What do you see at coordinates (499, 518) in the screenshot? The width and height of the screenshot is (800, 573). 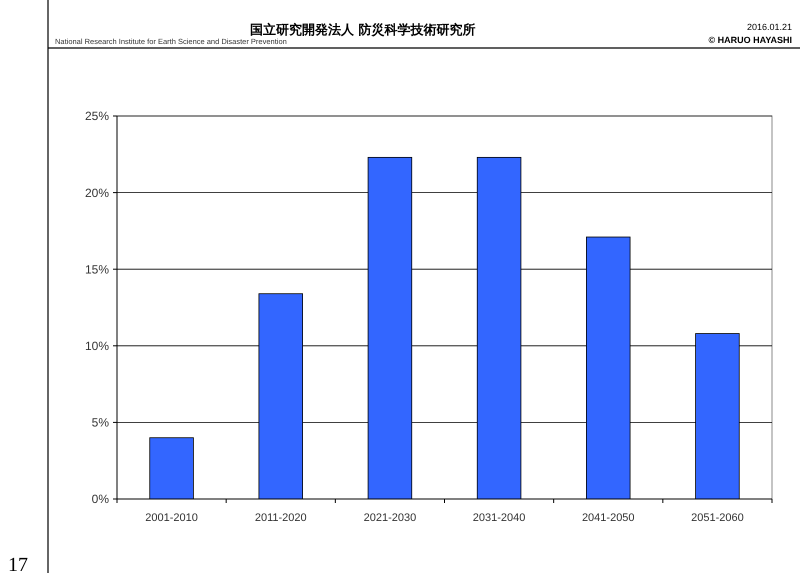 I see `x-tick-label: 2031-2040` at bounding box center [499, 518].